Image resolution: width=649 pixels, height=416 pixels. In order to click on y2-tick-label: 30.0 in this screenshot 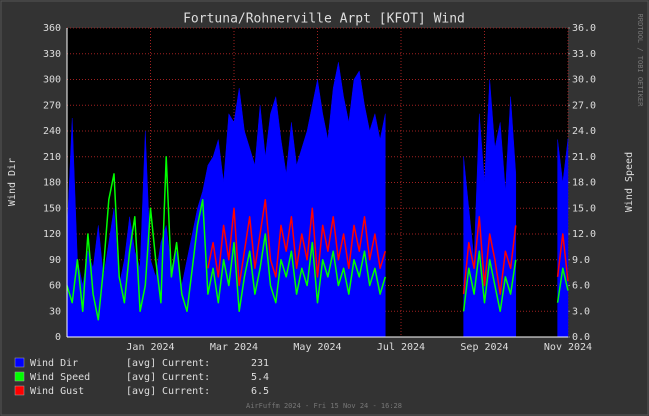, I will do `click(584, 80)`.